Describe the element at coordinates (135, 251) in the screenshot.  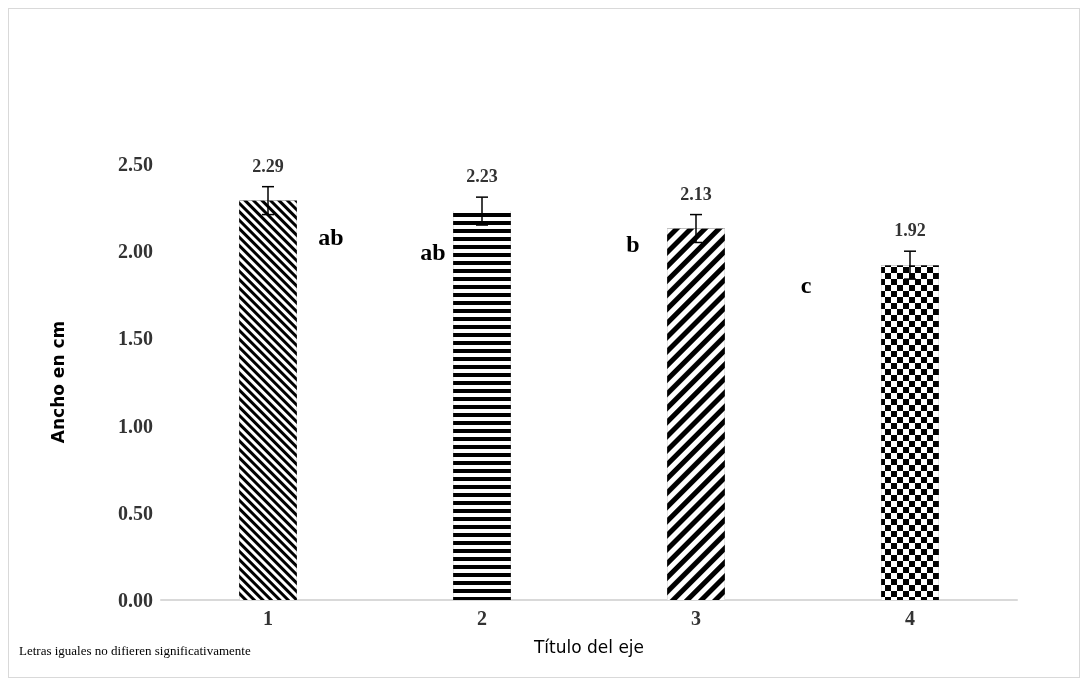
I see `y-tick-label: 2.00` at that location.